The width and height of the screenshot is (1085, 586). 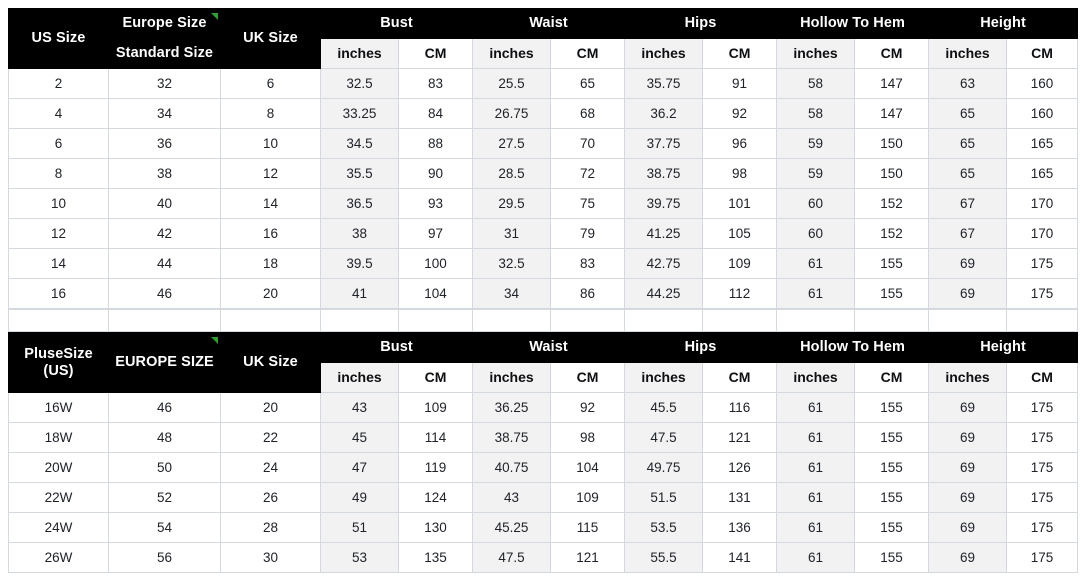 What do you see at coordinates (587, 53) in the screenshot?
I see `header-waist-cm: CM` at bounding box center [587, 53].